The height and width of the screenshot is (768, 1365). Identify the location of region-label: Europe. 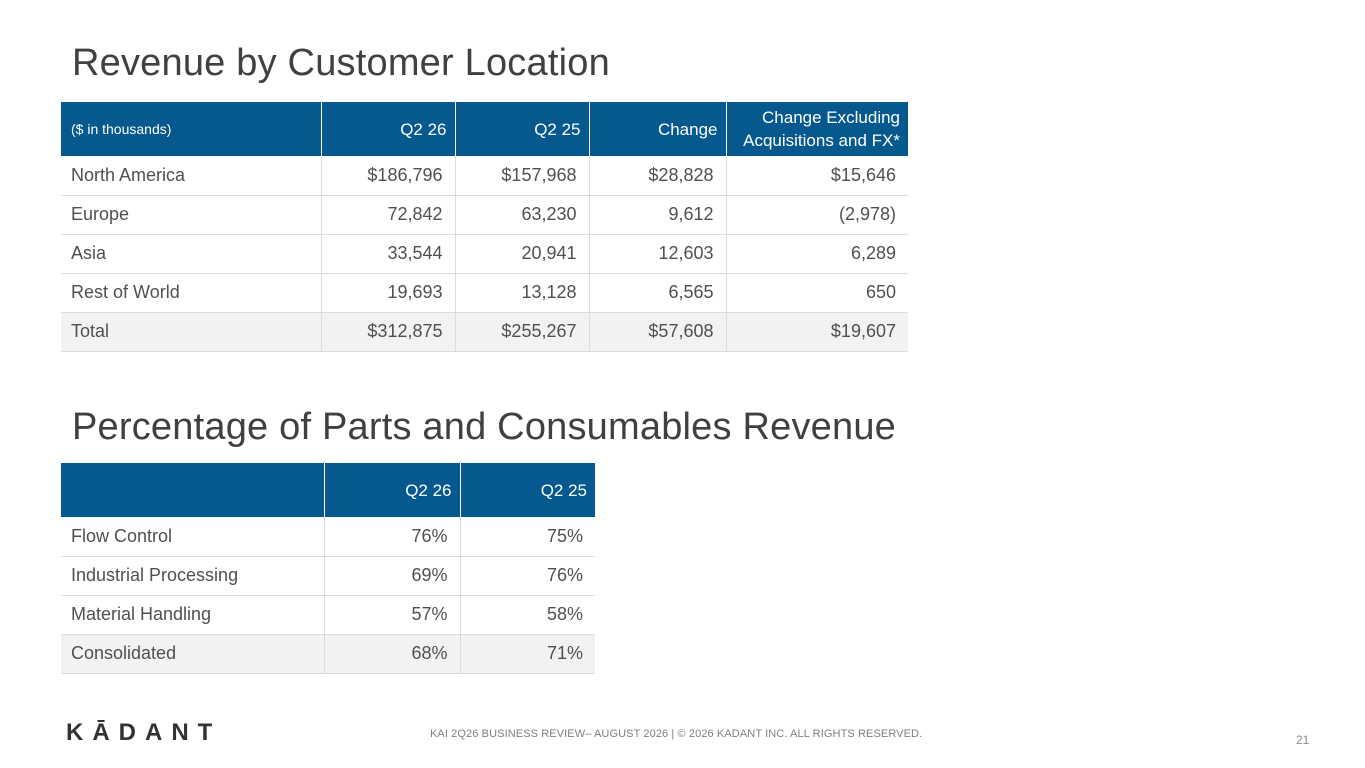
(191, 215).